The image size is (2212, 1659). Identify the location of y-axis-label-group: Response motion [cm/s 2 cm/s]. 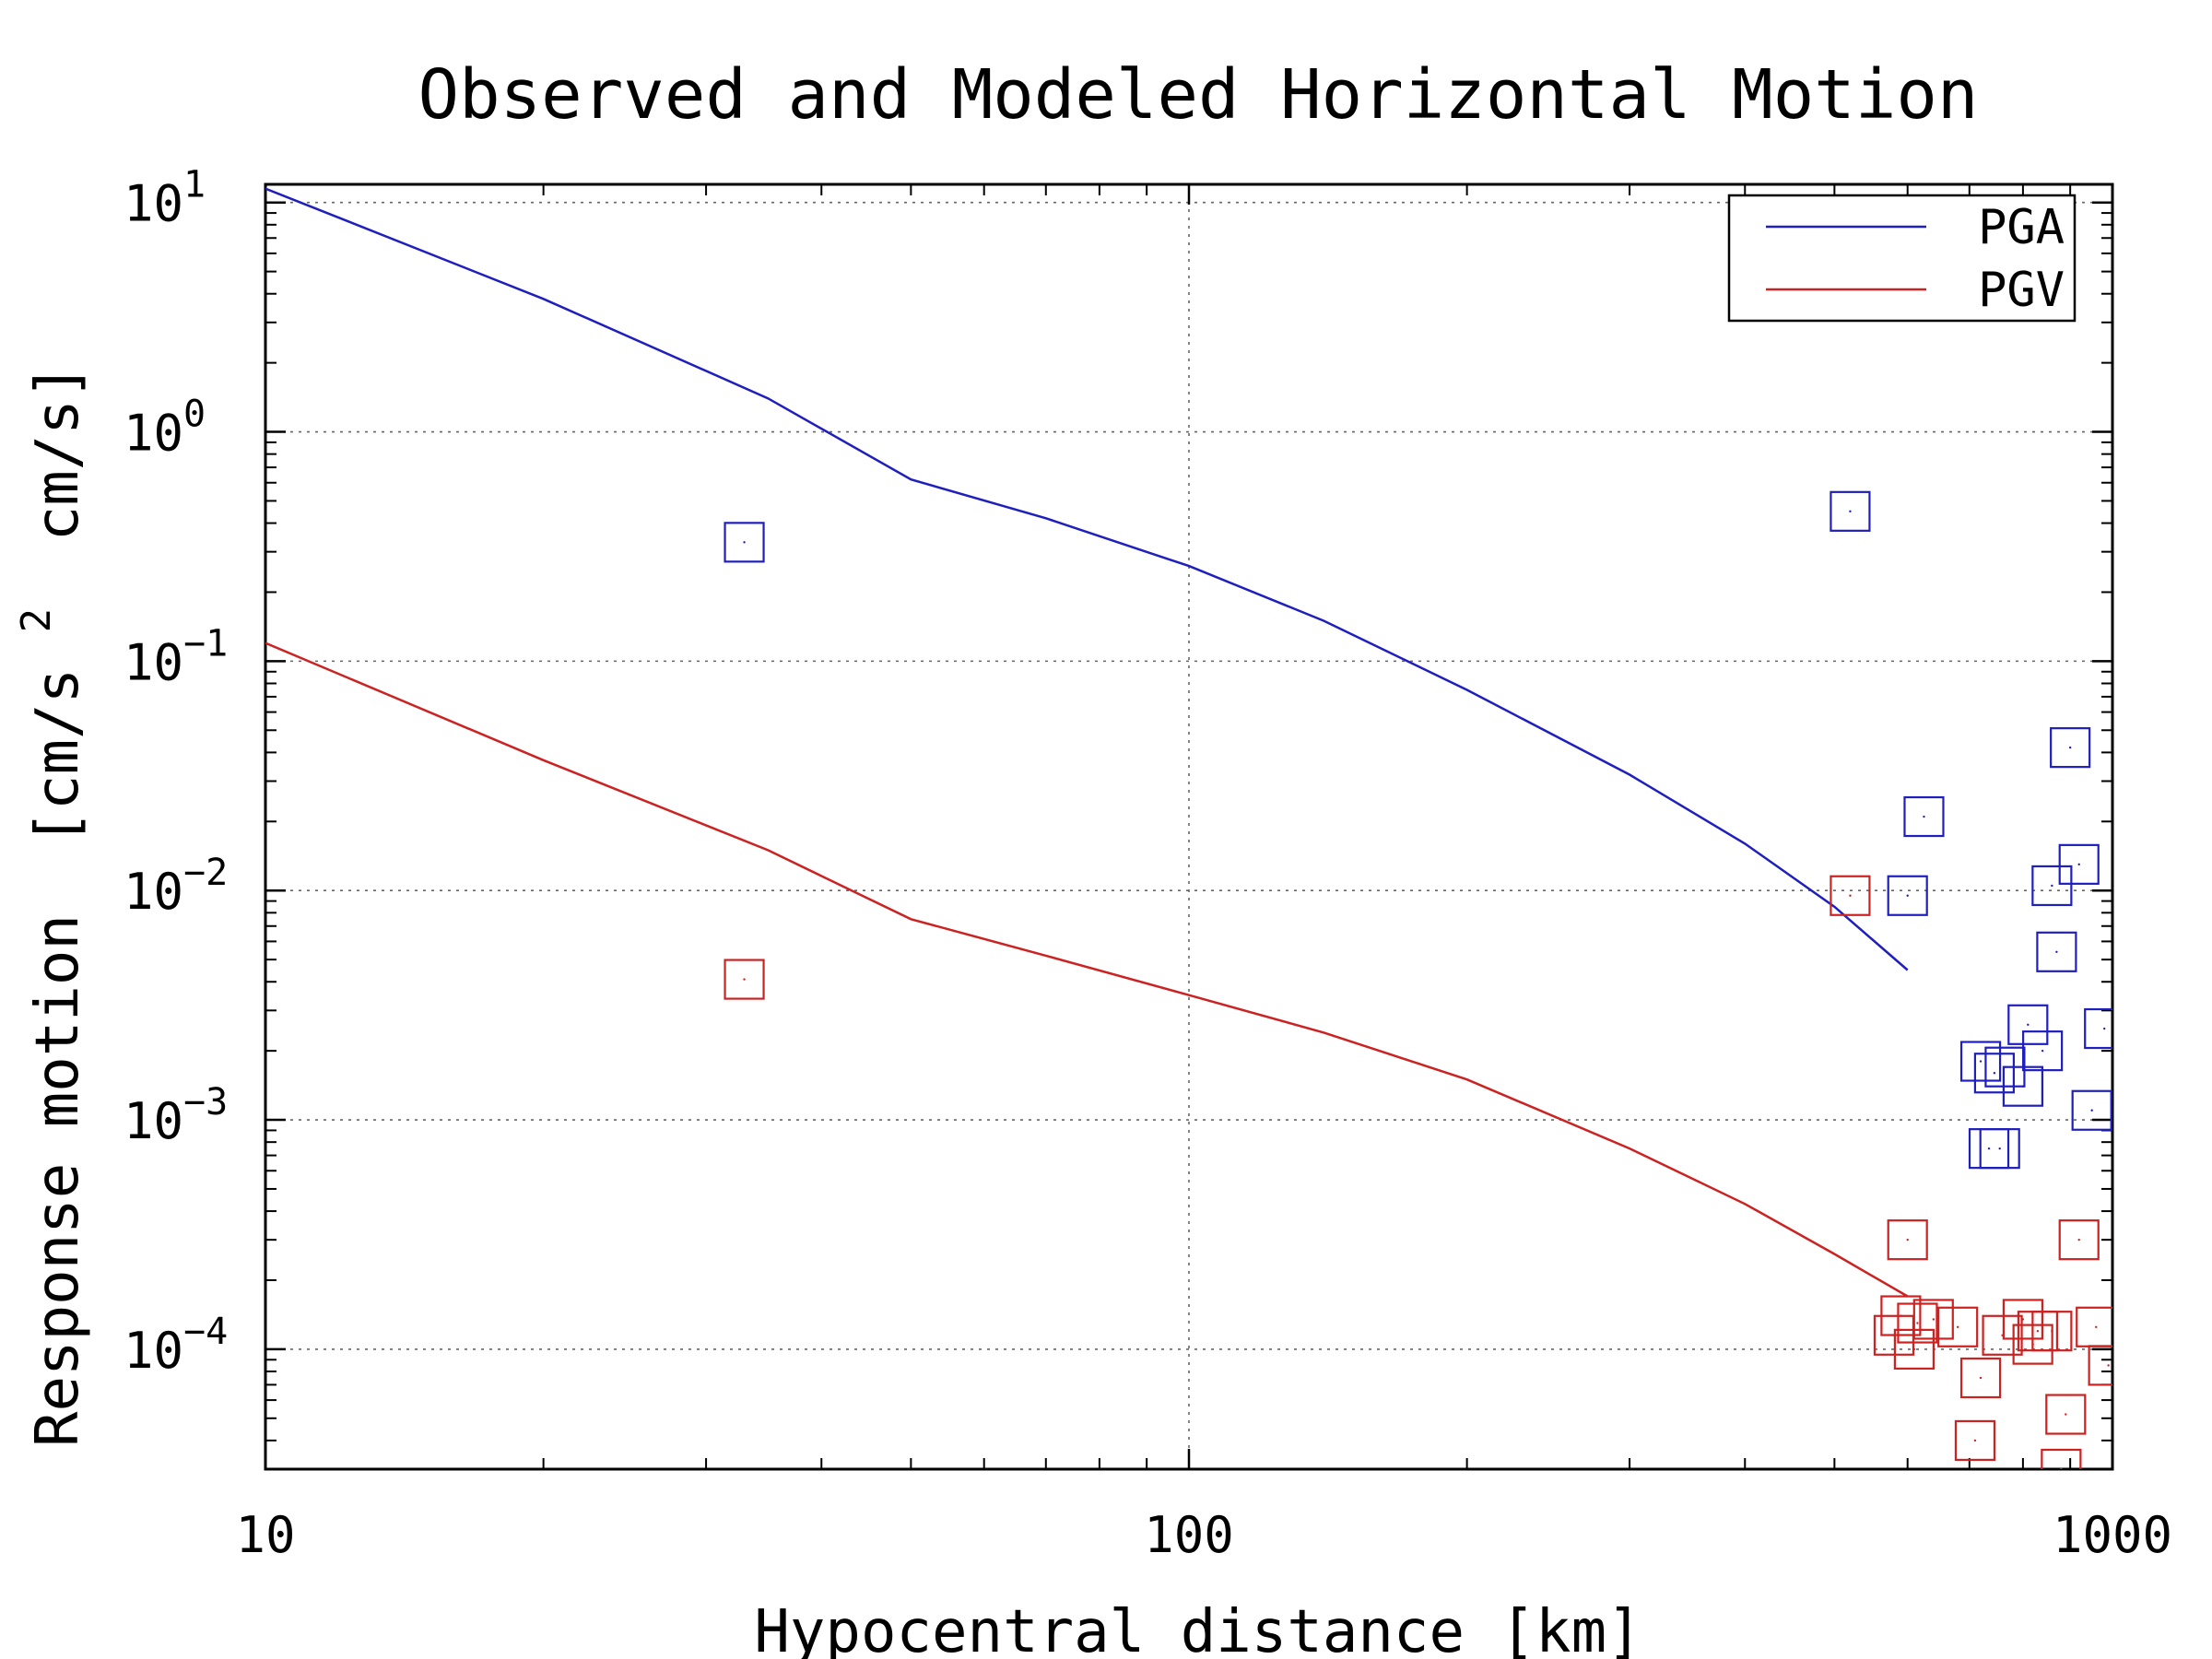
(46, 905).